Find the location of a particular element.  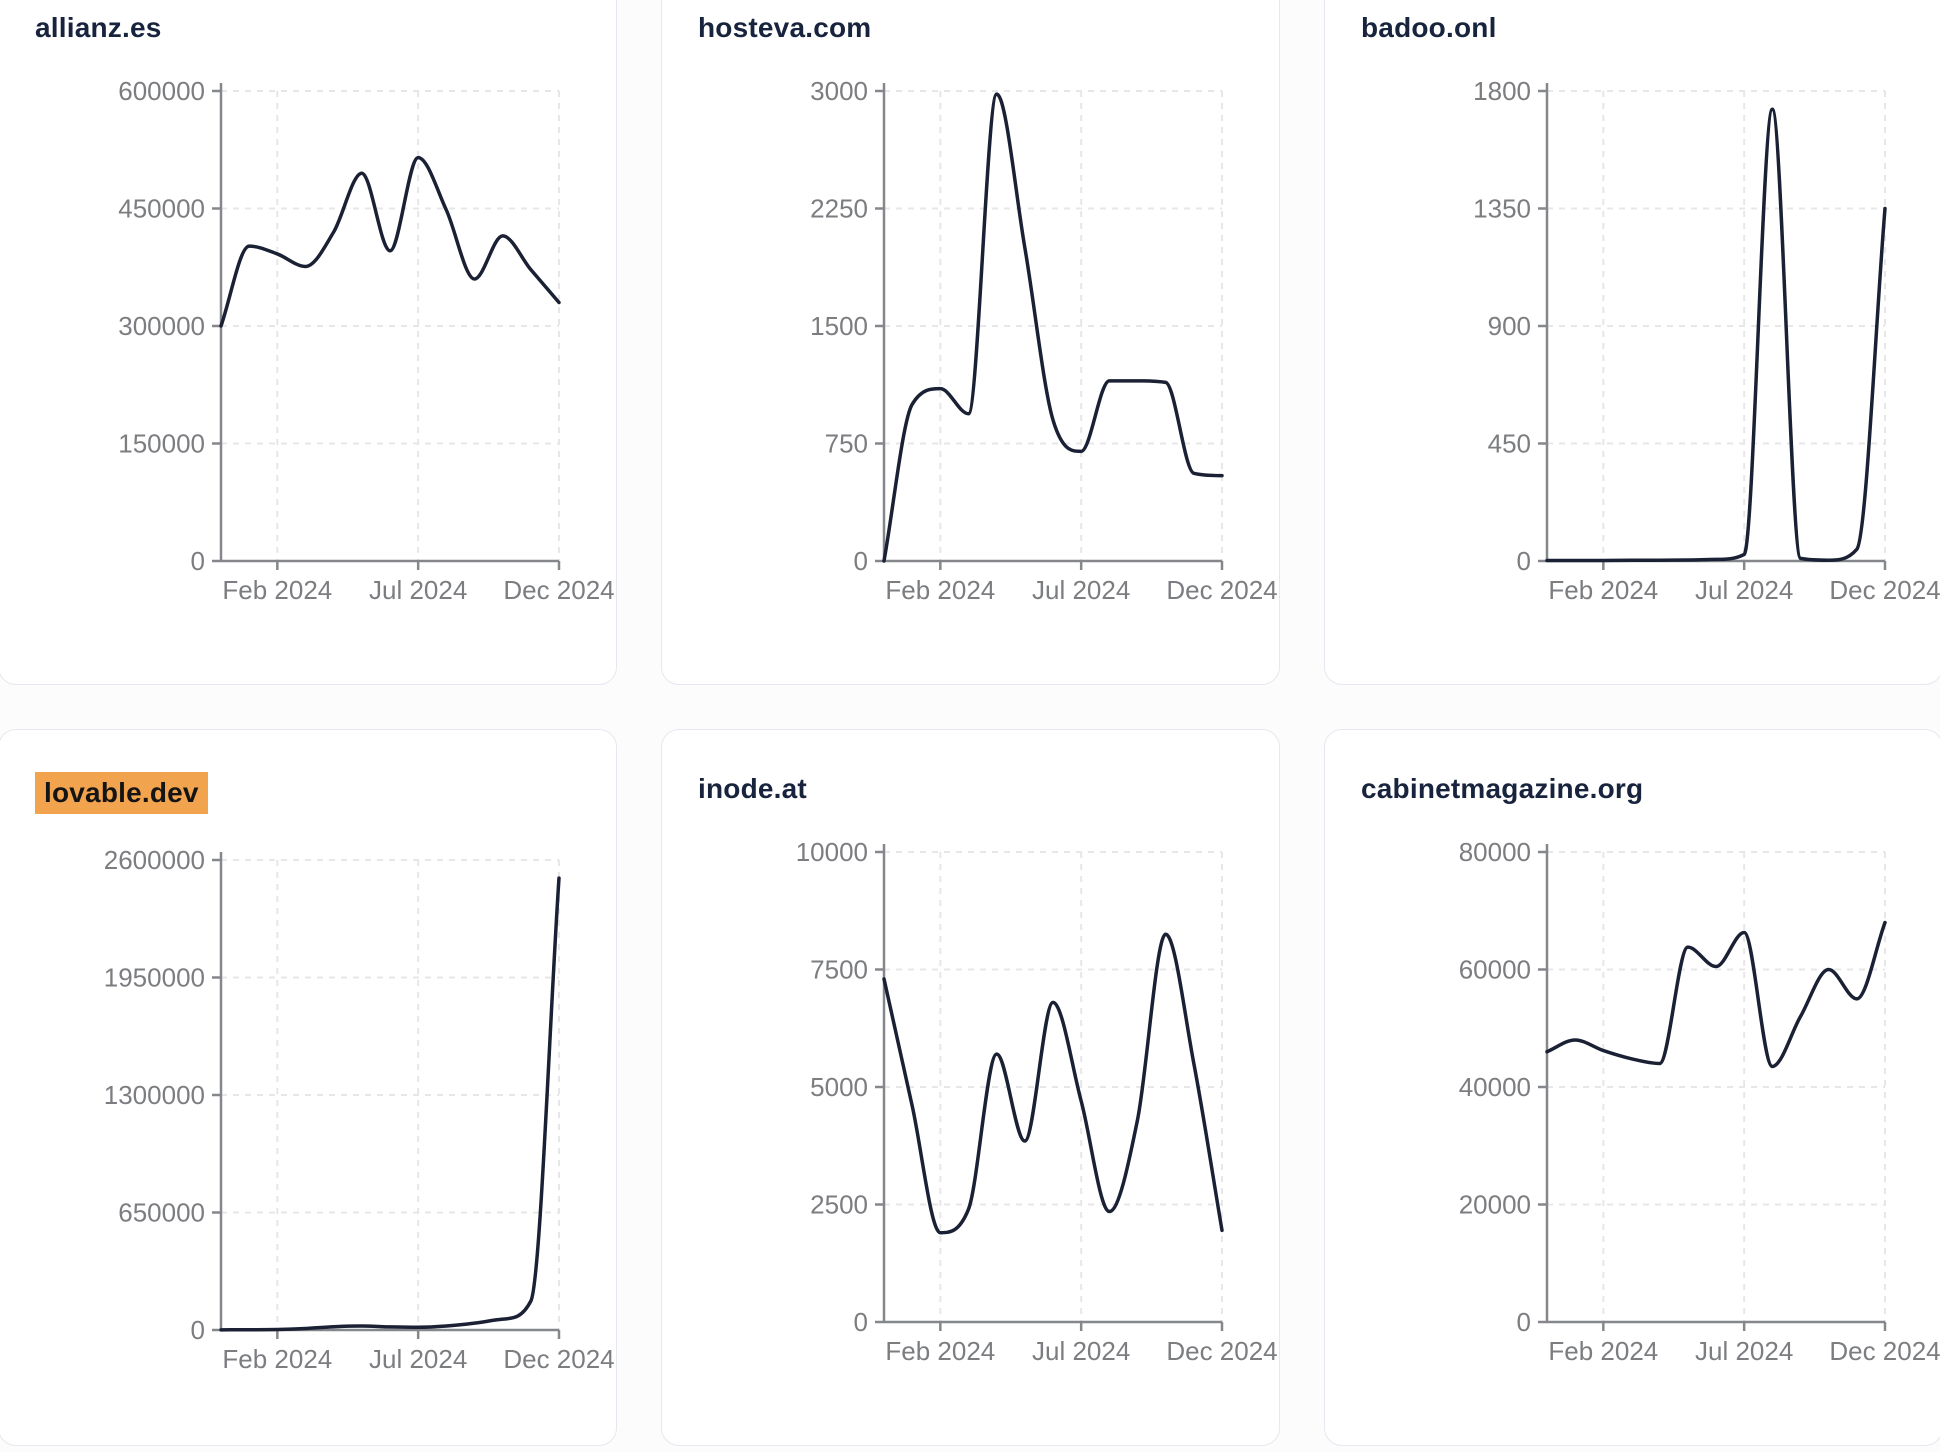

y-tick-label: 150000 is located at coordinates (161, 444).